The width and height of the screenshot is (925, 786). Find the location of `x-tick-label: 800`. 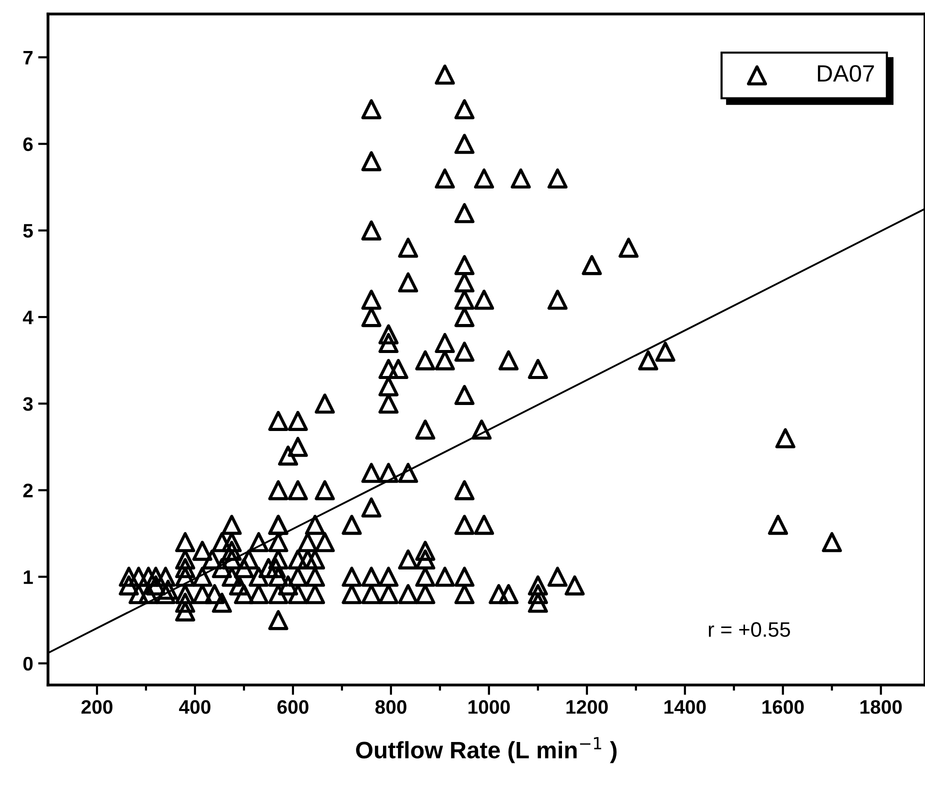

x-tick-label: 800 is located at coordinates (390, 707).